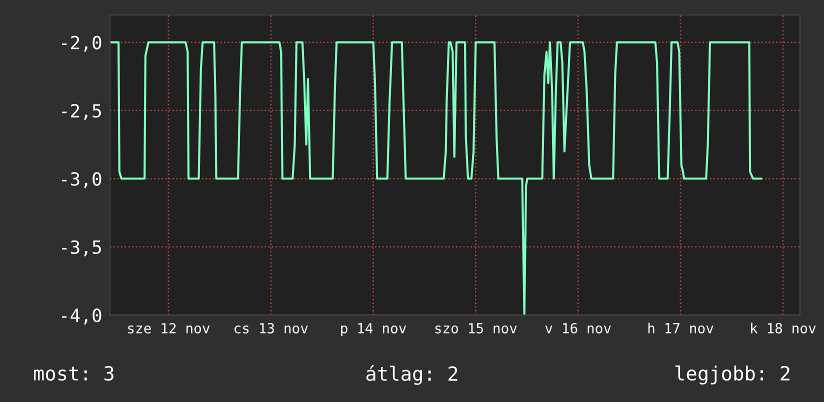 This screenshot has width=824, height=402. I want to click on x-tick-label: h 17 nov, so click(681, 328).